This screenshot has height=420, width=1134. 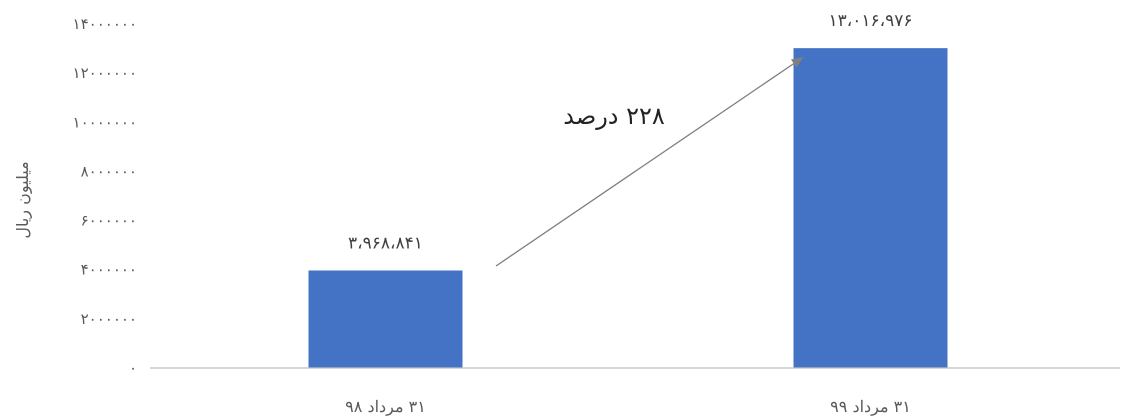 I want to click on y-tick-label: ۱۴۰۰۰۰۰۰, so click(x=105, y=24).